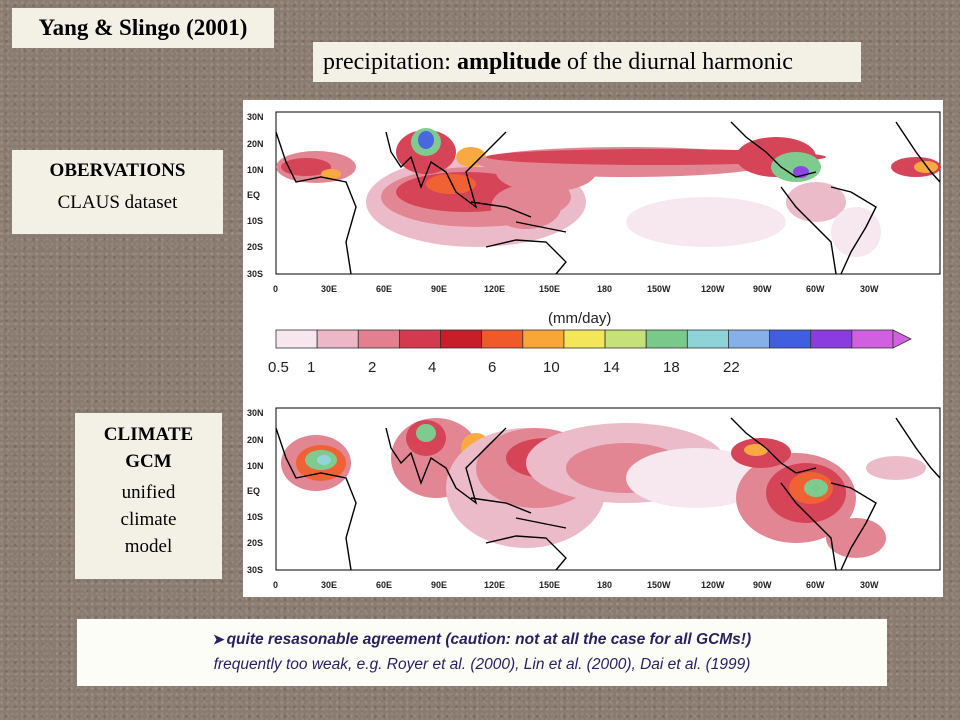  Describe the element at coordinates (551, 367) in the screenshot. I see `colorbar-label: 10` at that location.